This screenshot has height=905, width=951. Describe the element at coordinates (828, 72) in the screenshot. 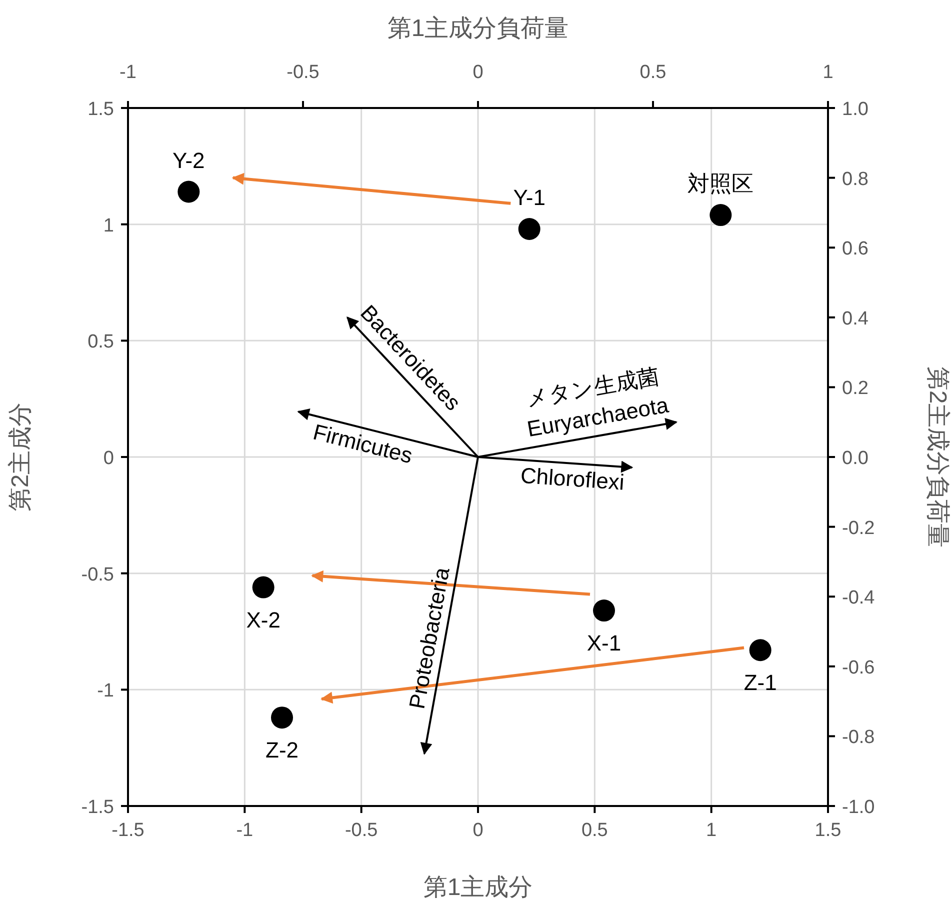

I see `x2-tick-label: 1` at that location.